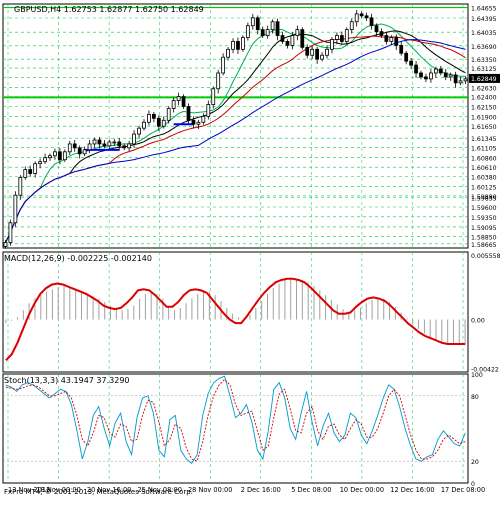 This screenshot has height=510, width=500. Describe the element at coordinates (484, 107) in the screenshot. I see `price-axis-label: 1.62150` at that location.